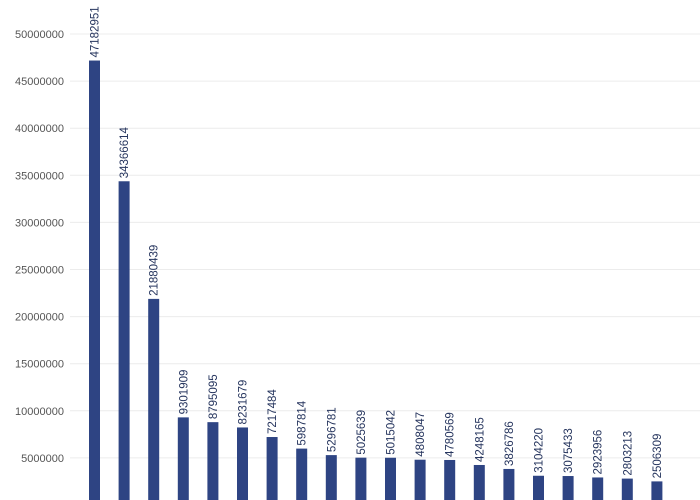 Image resolution: width=700 pixels, height=500 pixels. What do you see at coordinates (39, 129) in the screenshot?
I see `y-tick-label: 40000000` at bounding box center [39, 129].